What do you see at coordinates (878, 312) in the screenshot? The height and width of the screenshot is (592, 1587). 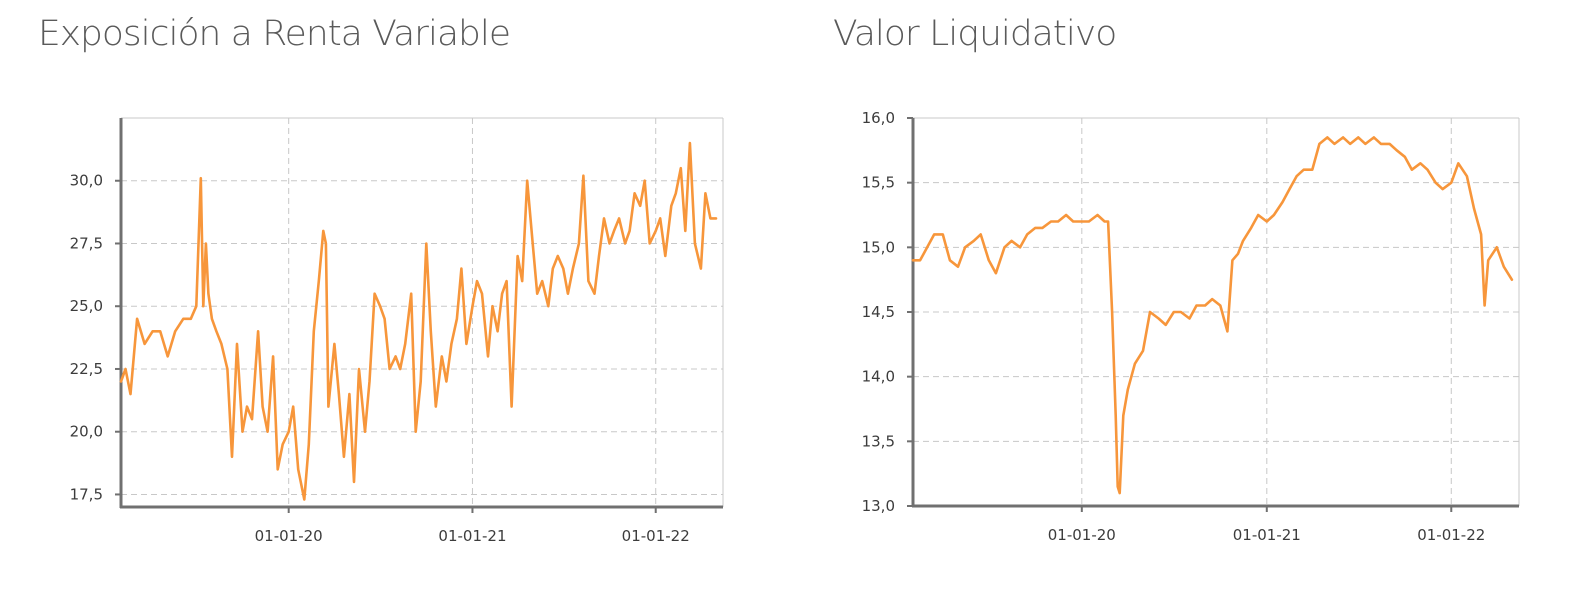 I see `y-tick-label: 14,5` at bounding box center [878, 312].